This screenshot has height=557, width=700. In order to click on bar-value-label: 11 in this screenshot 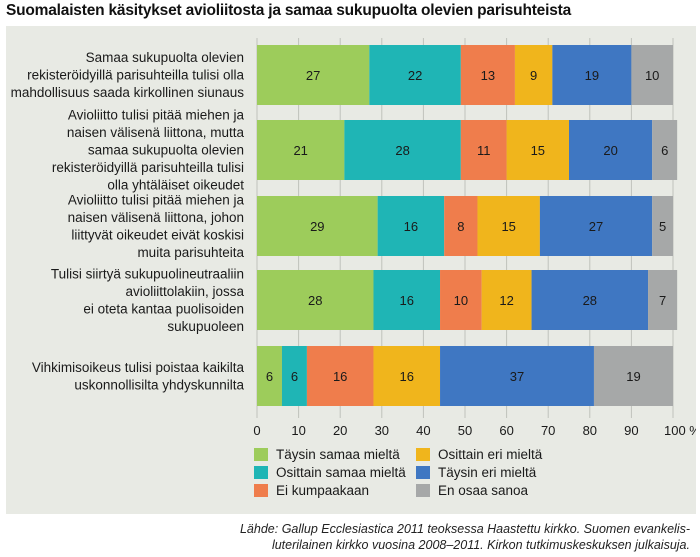, I will do `click(484, 150)`.